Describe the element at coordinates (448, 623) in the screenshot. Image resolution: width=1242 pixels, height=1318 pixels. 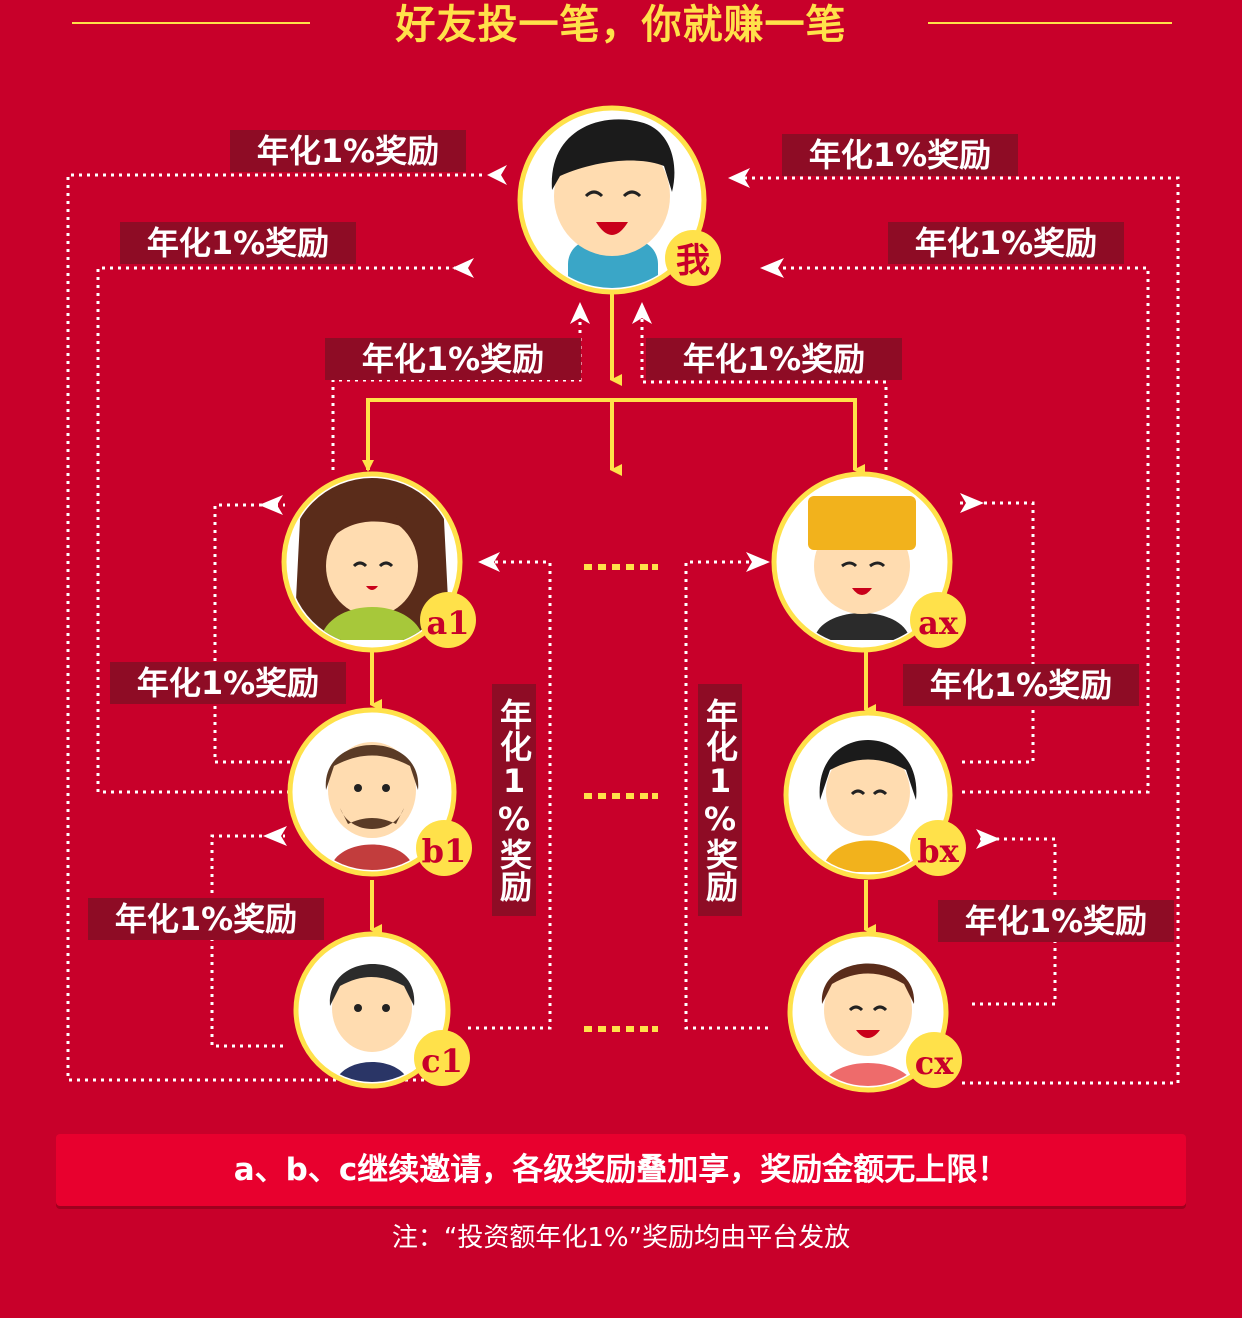
I see `badge-a1-label: a1` at that location.